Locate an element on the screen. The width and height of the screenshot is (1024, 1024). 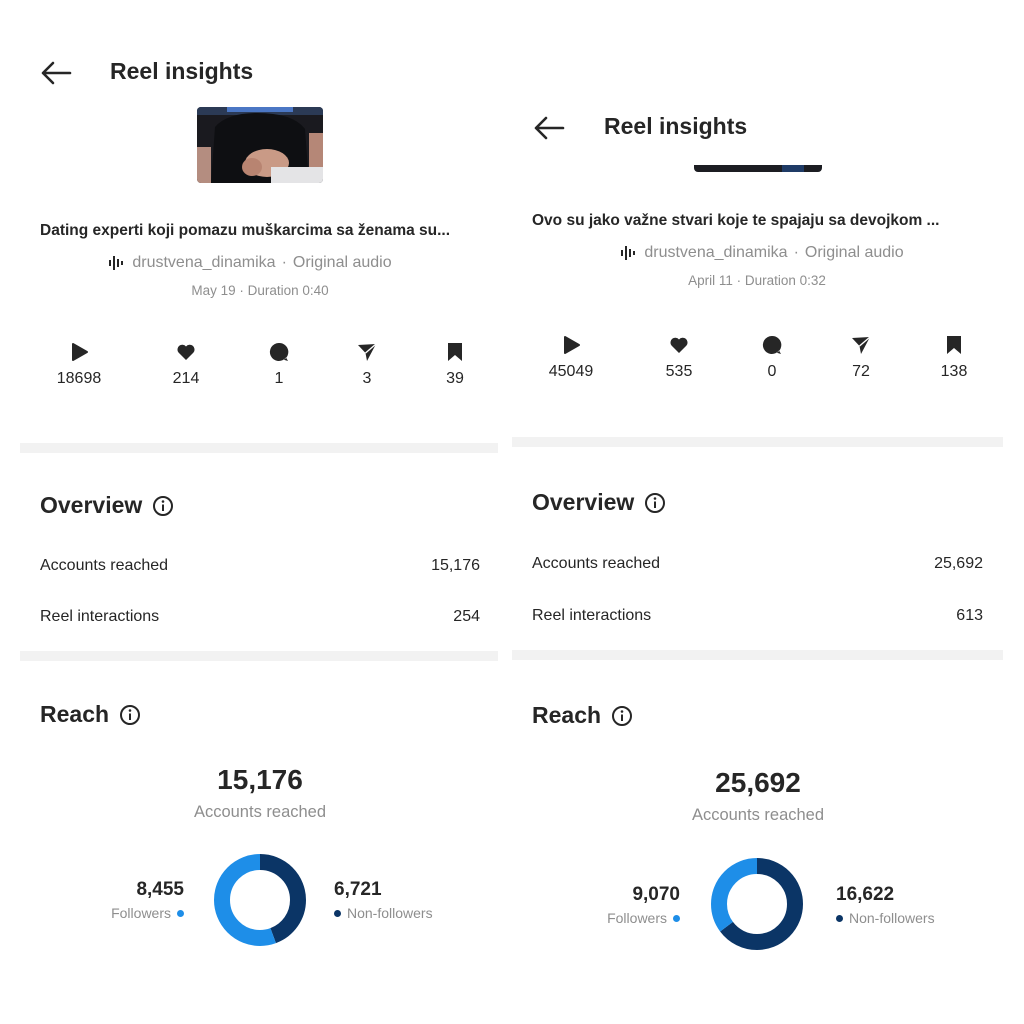
reach-total: 15,176 is located at coordinates (260, 779).